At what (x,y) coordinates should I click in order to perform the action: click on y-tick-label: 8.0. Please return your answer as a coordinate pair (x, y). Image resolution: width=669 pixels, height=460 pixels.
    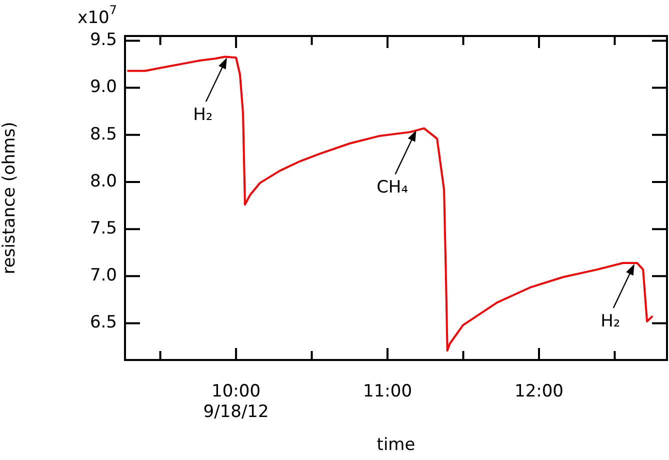
    Looking at the image, I should click on (104, 181).